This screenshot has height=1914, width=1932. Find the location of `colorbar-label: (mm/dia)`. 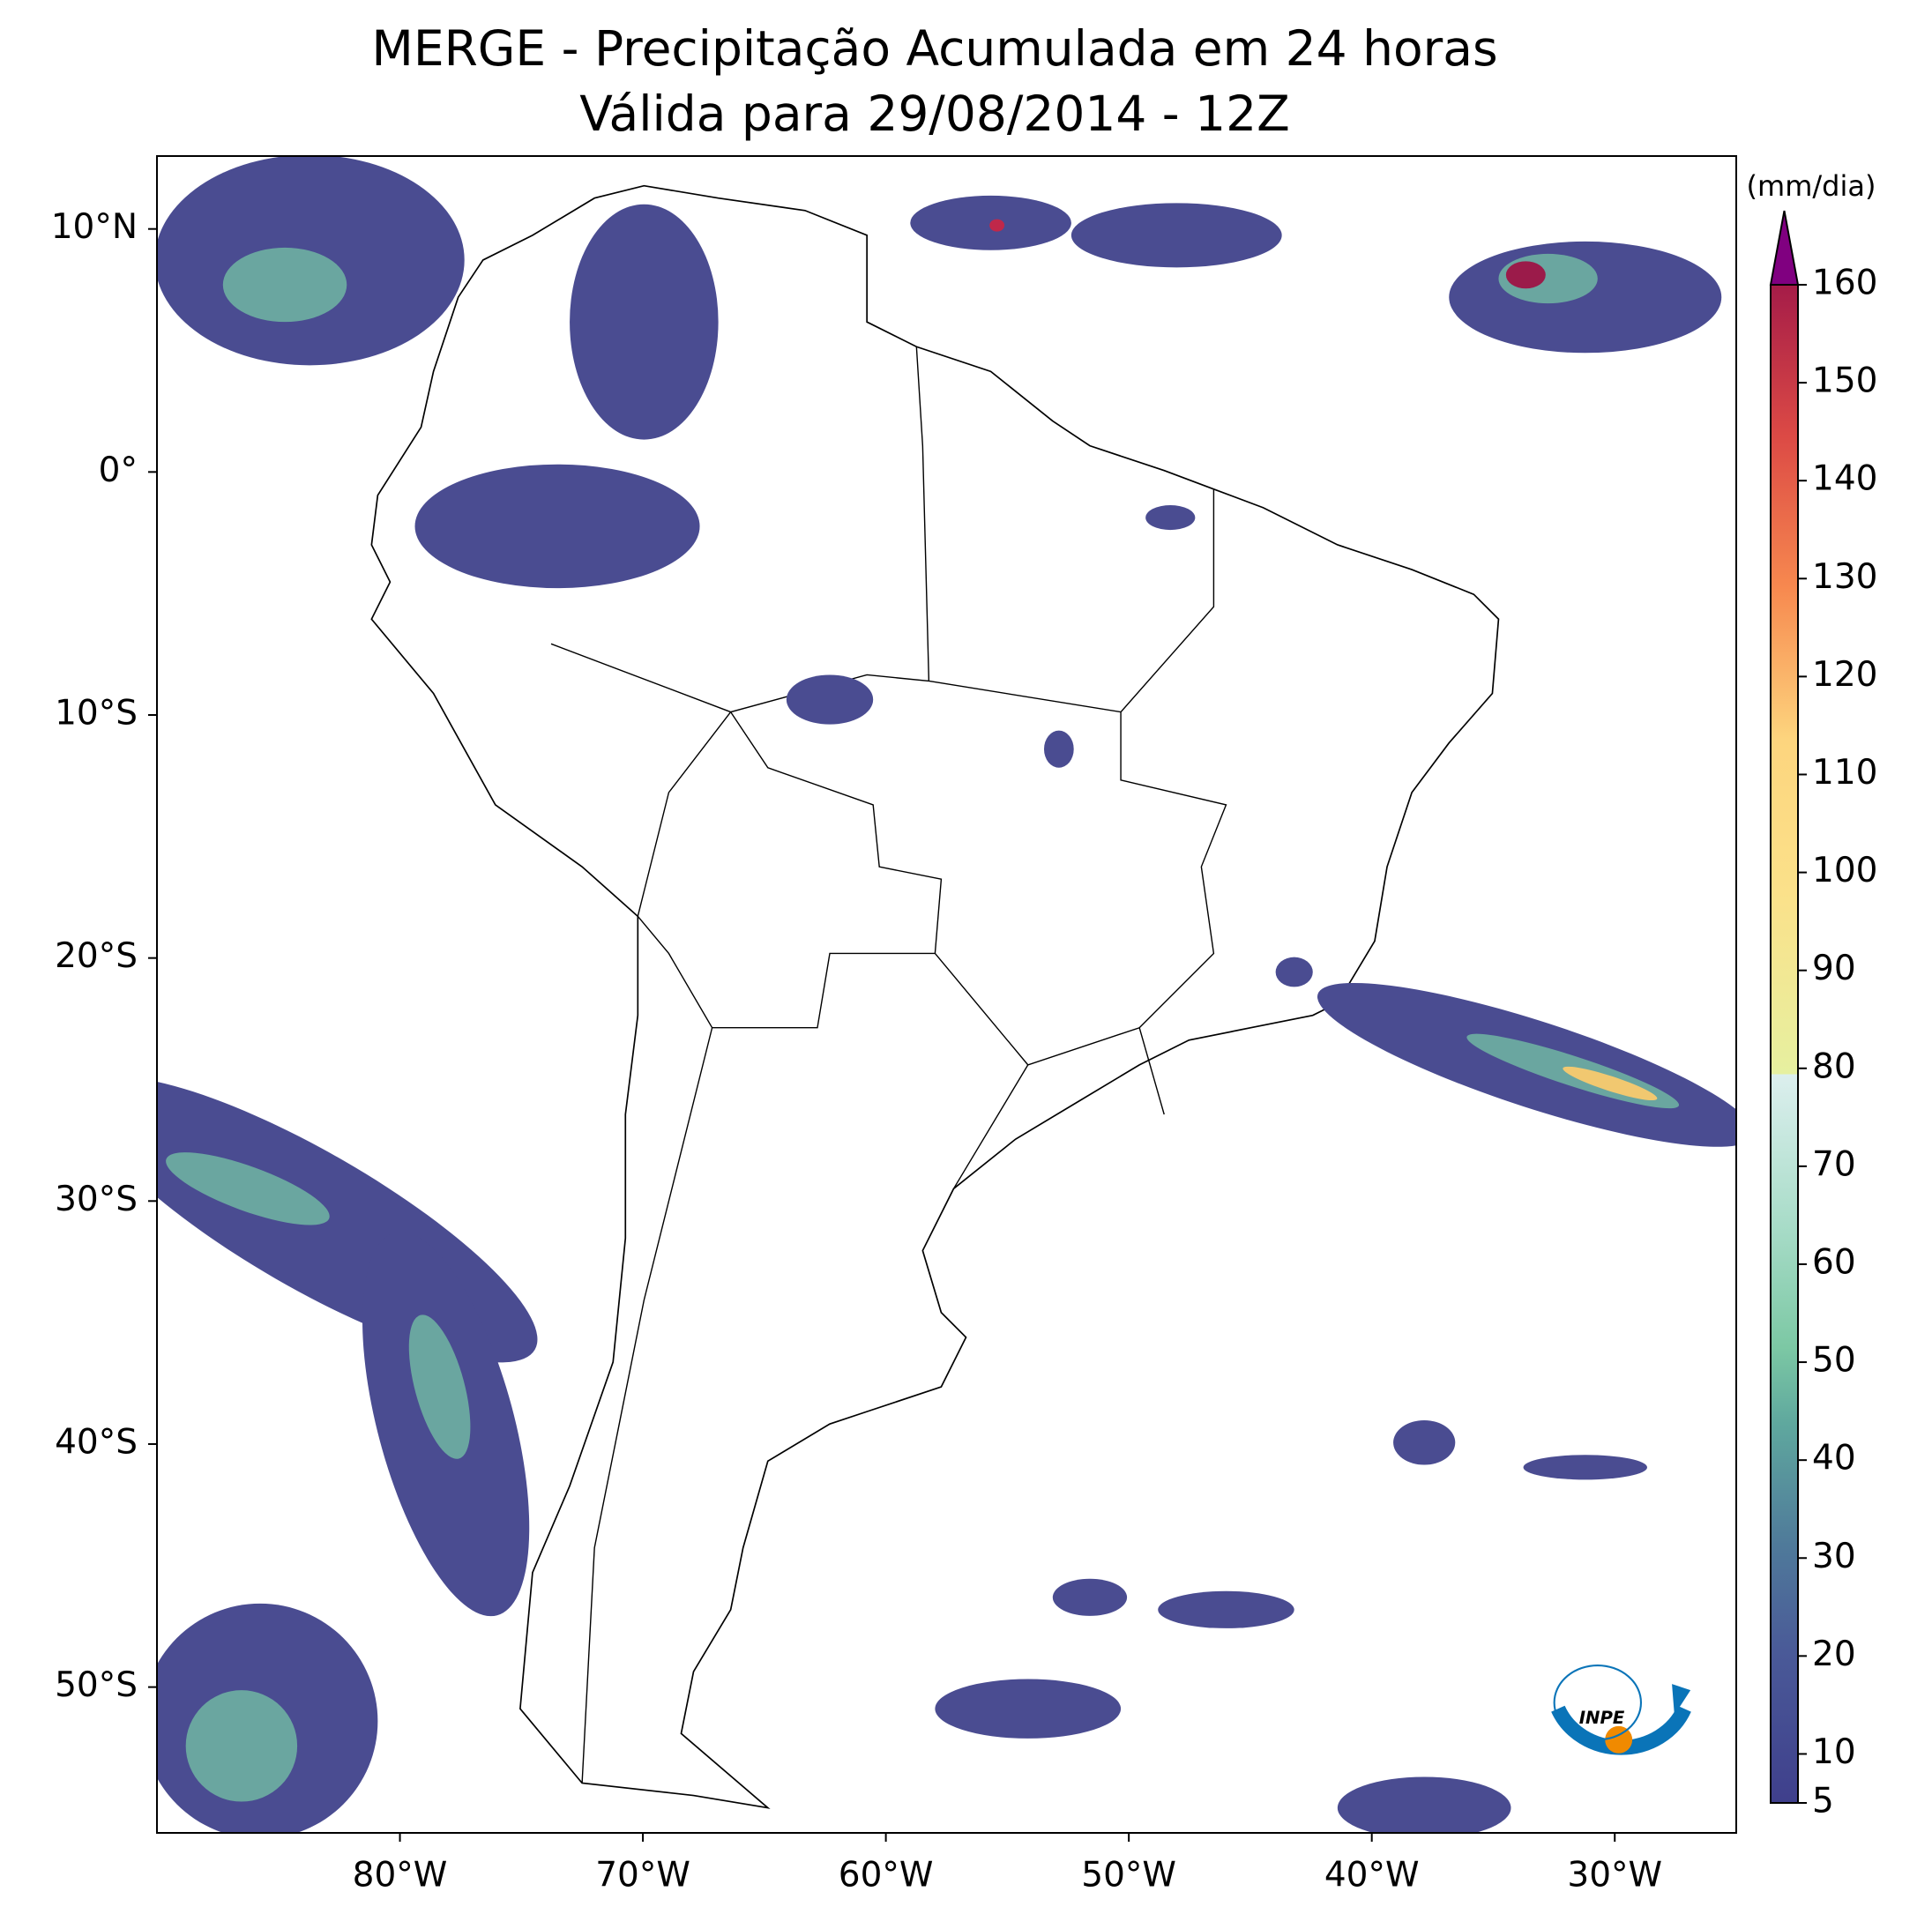

colorbar-label: (mm/dia) is located at coordinates (1811, 186).